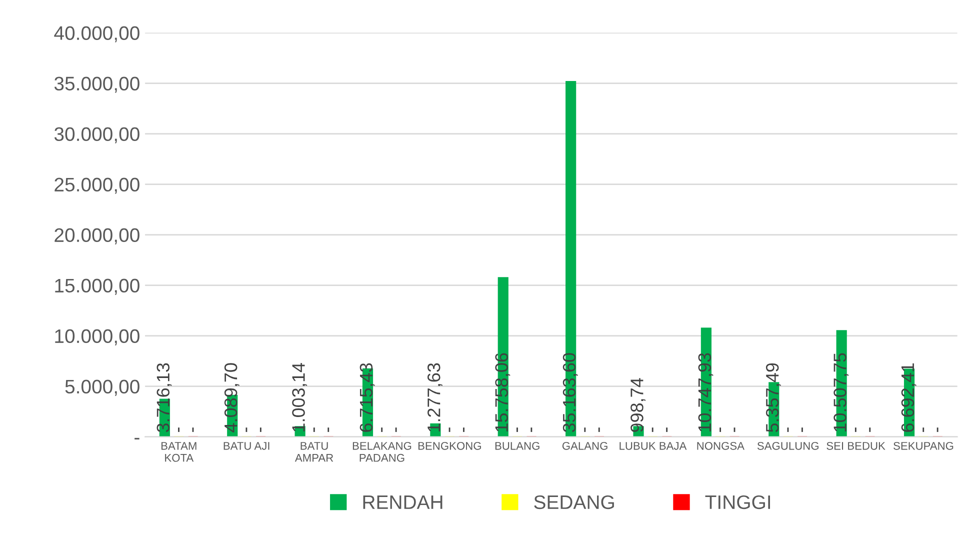 Image resolution: width=967 pixels, height=546 pixels. I want to click on legend-label: TINGGI, so click(737, 502).